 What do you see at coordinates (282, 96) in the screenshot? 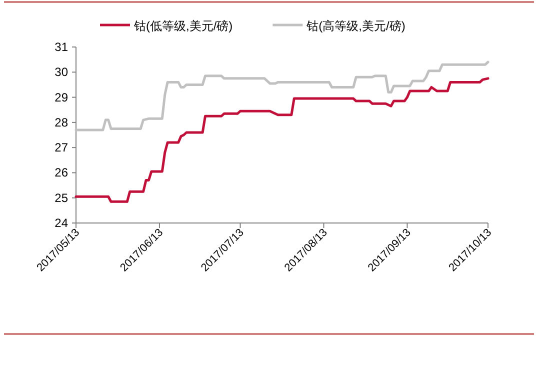
I see `line-series` at bounding box center [282, 96].